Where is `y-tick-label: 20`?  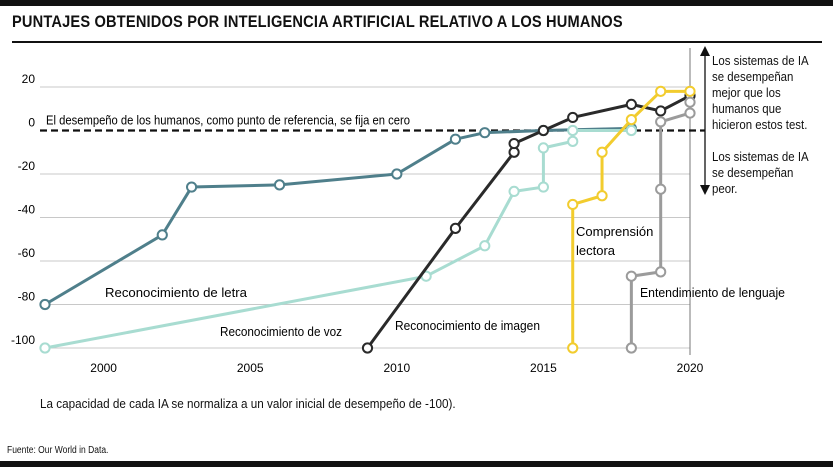 y-tick-label: 20 is located at coordinates (29, 79).